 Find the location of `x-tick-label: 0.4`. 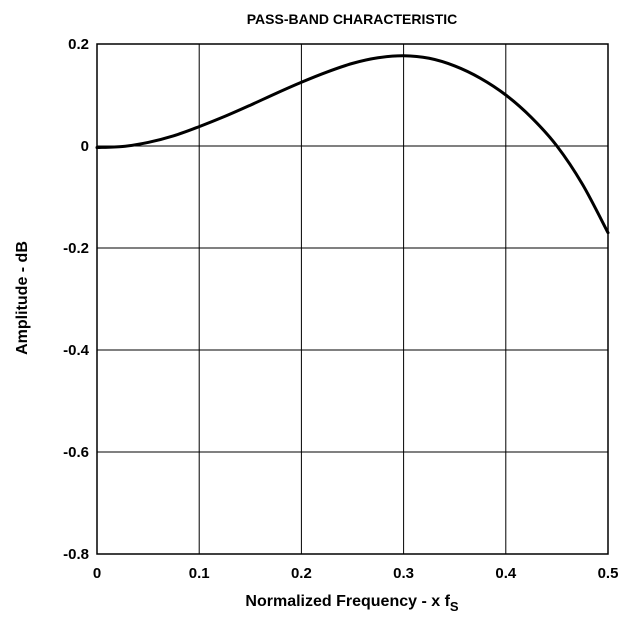

x-tick-label: 0.4 is located at coordinates (506, 573).